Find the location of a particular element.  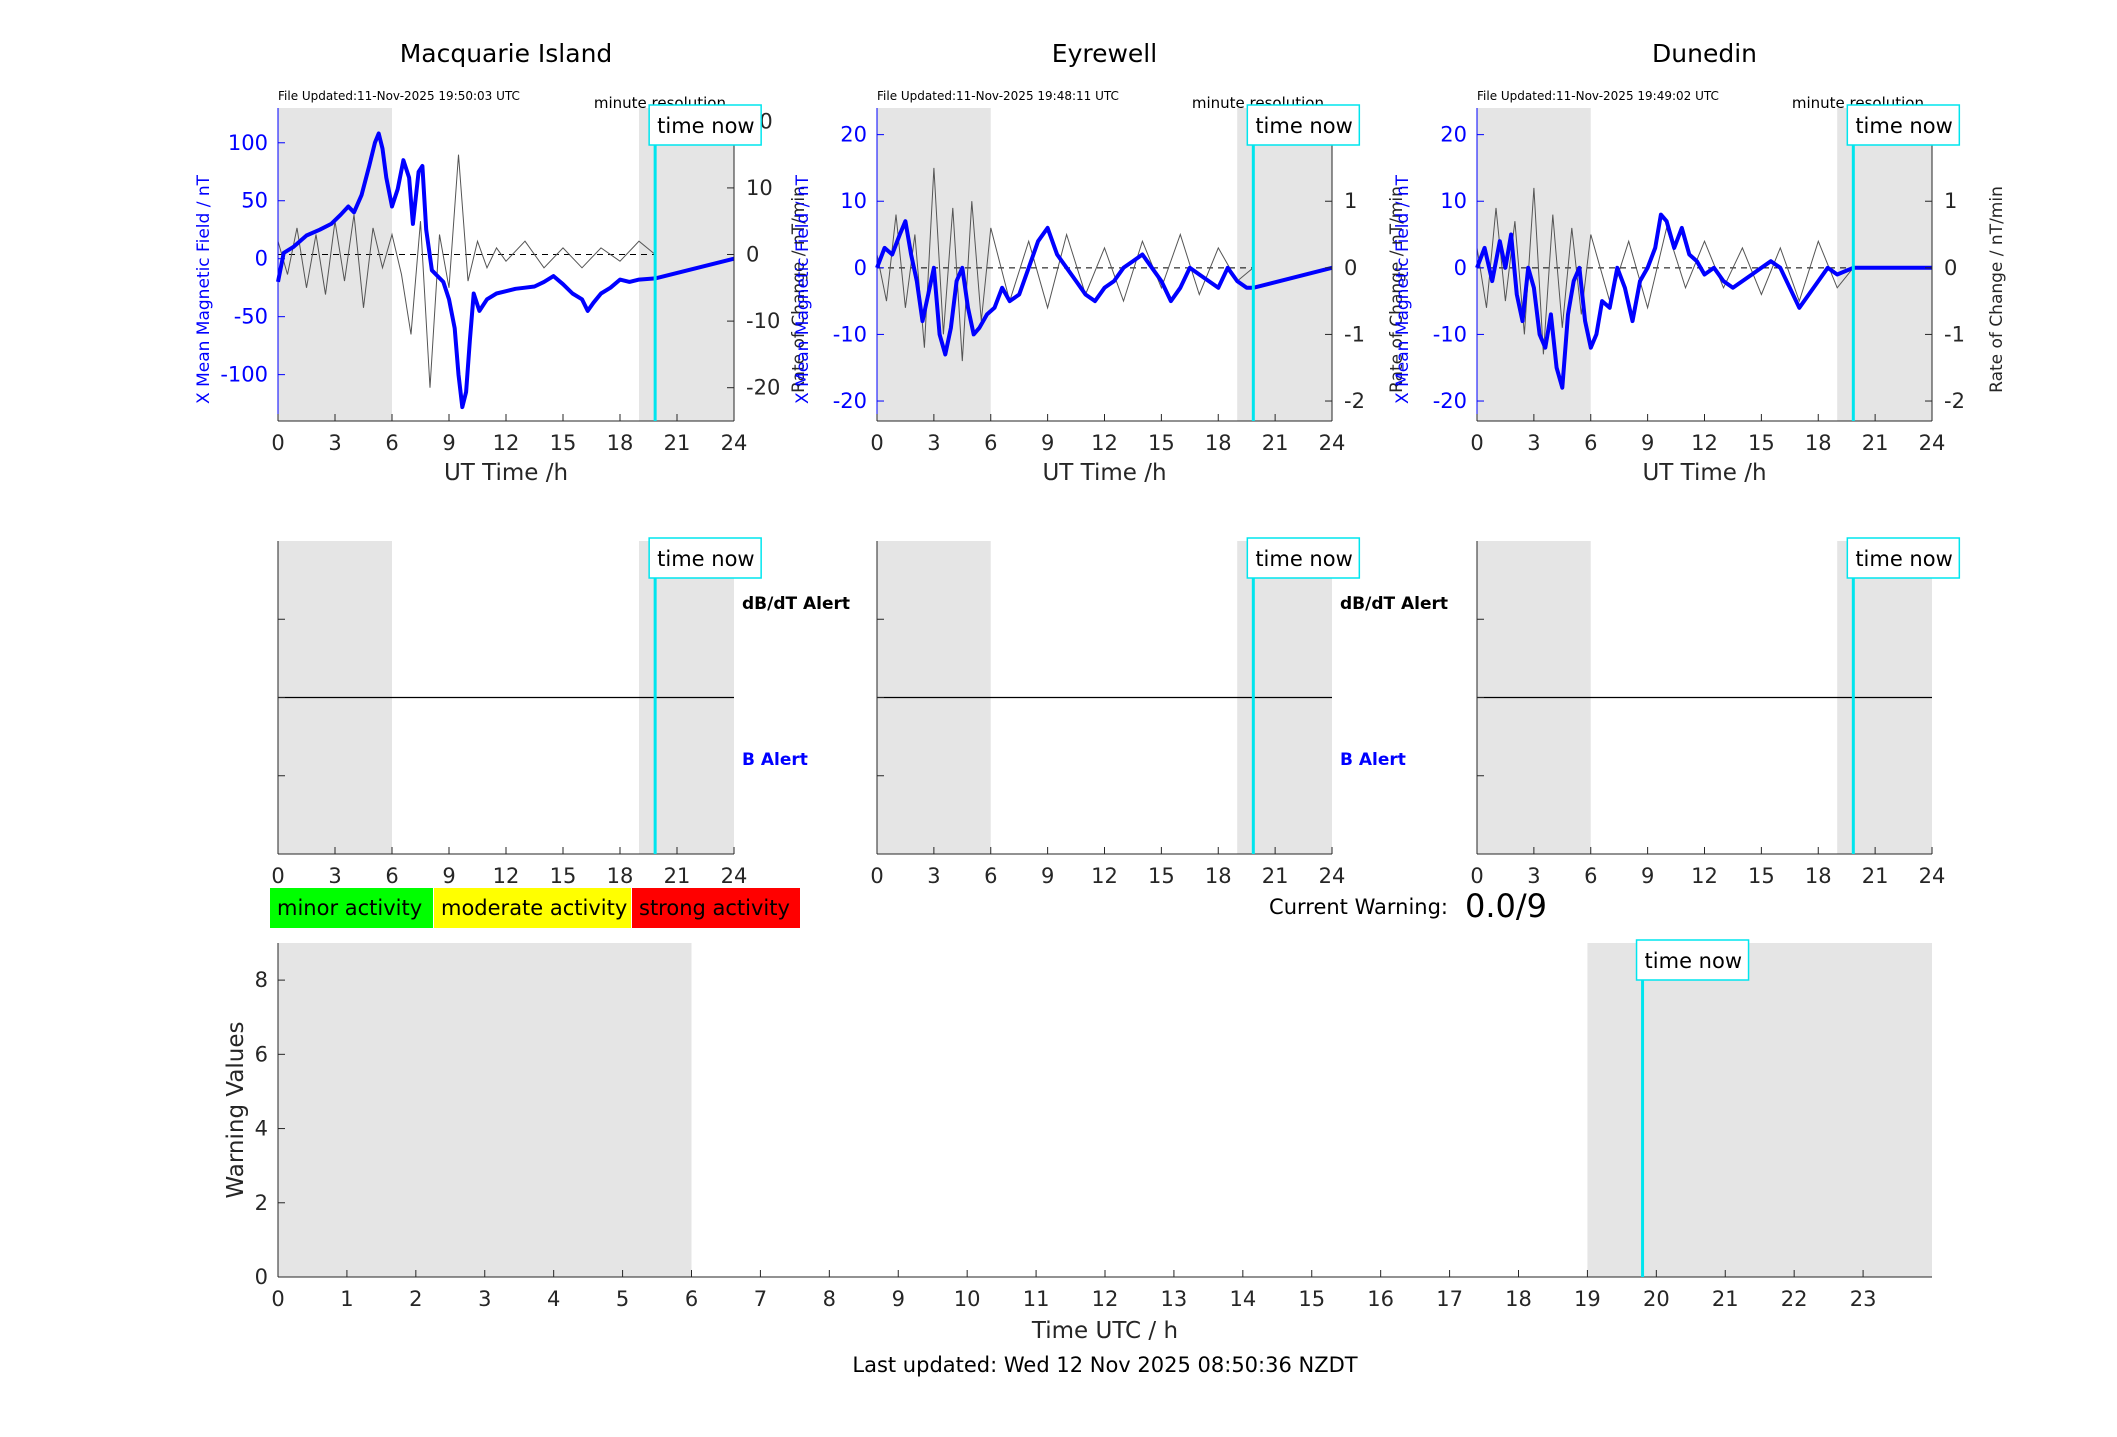

x-tick-label: 7 is located at coordinates (760, 1299).